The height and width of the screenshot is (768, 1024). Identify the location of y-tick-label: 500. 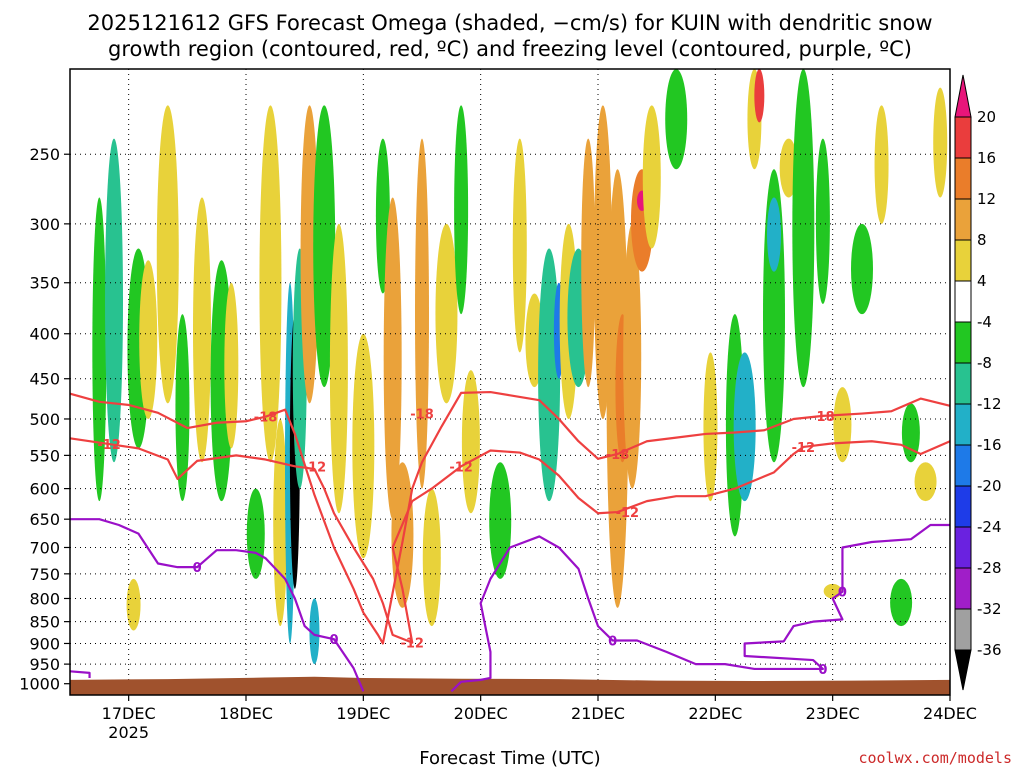
(44, 419).